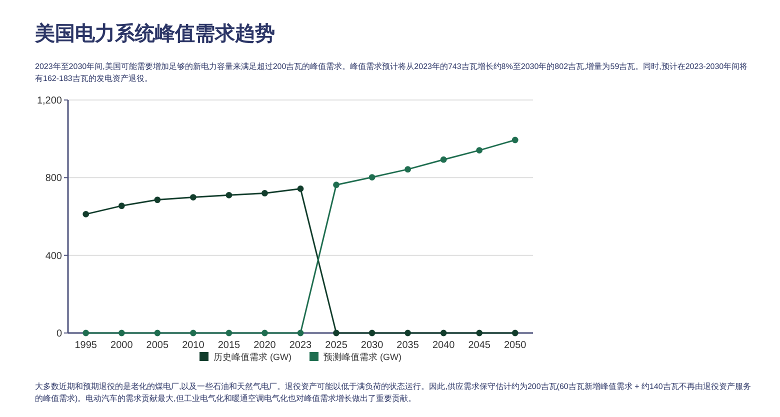 This screenshot has height=417, width=780. Describe the element at coordinates (53, 256) in the screenshot. I see `y-tick-label: 400` at that location.